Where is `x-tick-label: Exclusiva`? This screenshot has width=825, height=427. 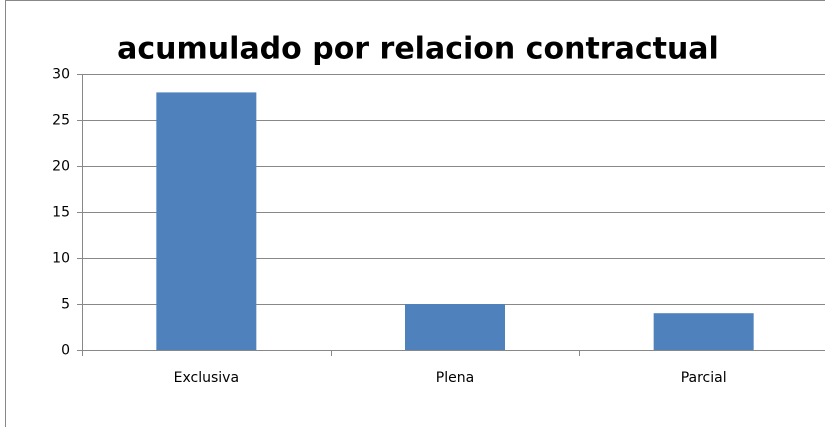
x-tick-label: Exclusiva is located at coordinates (206, 378).